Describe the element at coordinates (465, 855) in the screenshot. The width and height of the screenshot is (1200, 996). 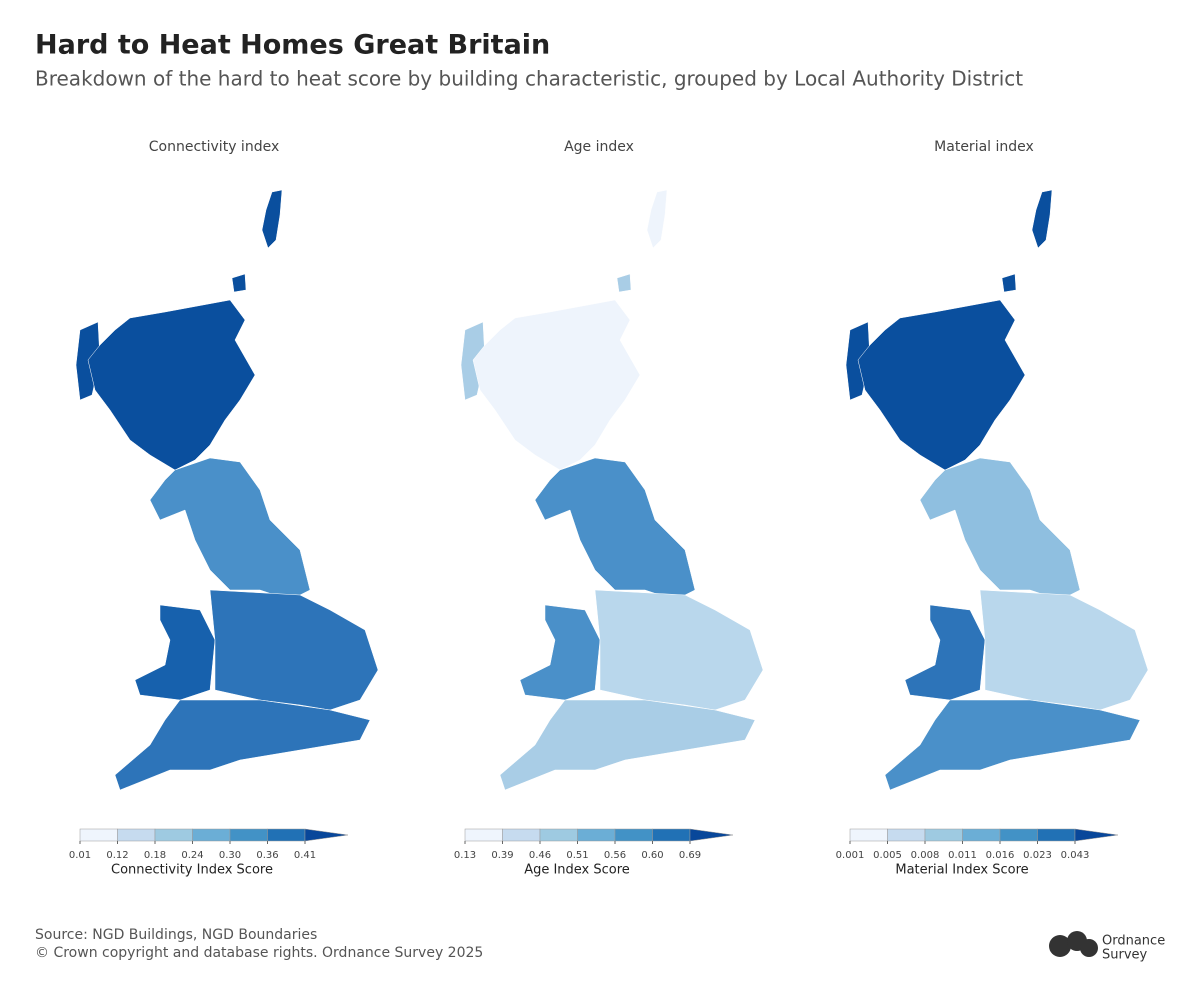
I see `legend-tick-label: 0.13` at that location.